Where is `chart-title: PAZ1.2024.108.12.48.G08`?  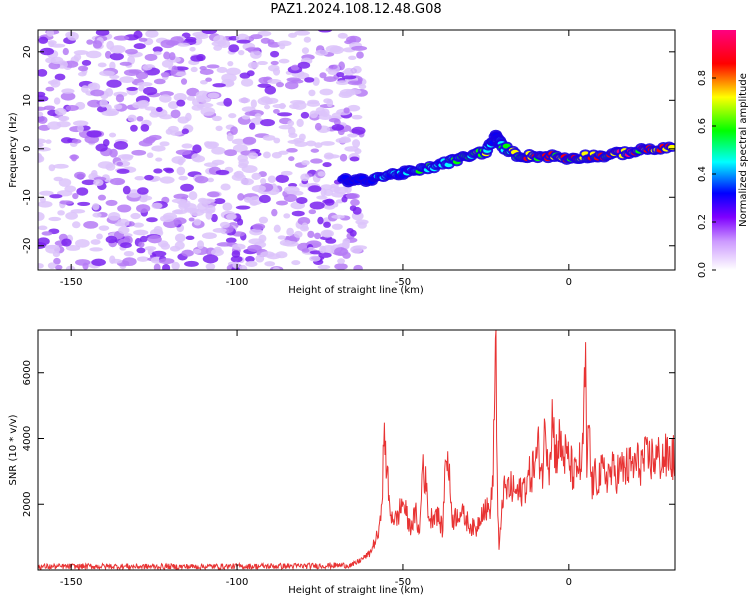 chart-title: PAZ1.2024.108.12.48.G08 is located at coordinates (355, 9).